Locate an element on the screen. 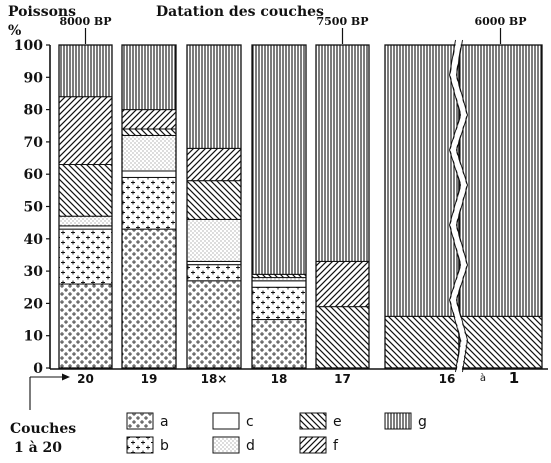  legend-item-d: d is located at coordinates (233, 445).